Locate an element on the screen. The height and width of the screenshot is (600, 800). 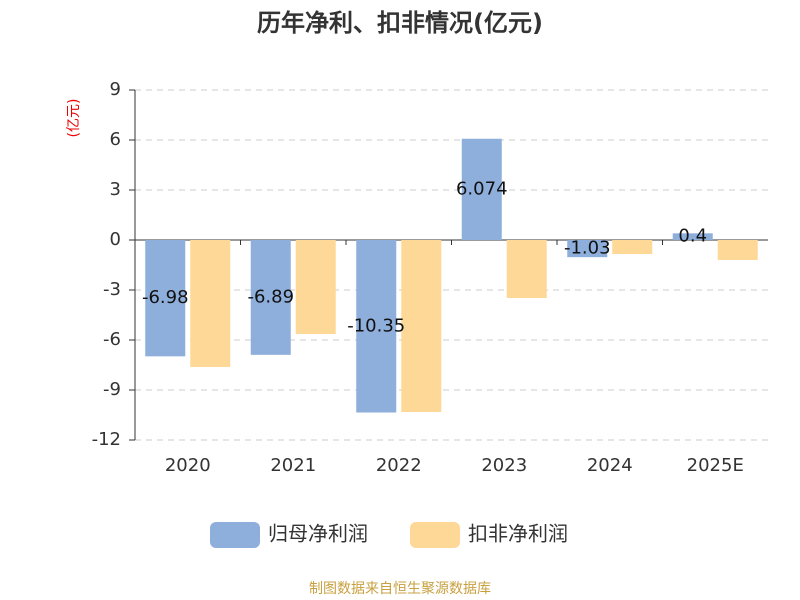
data-label: 0.4 is located at coordinates (692, 236).